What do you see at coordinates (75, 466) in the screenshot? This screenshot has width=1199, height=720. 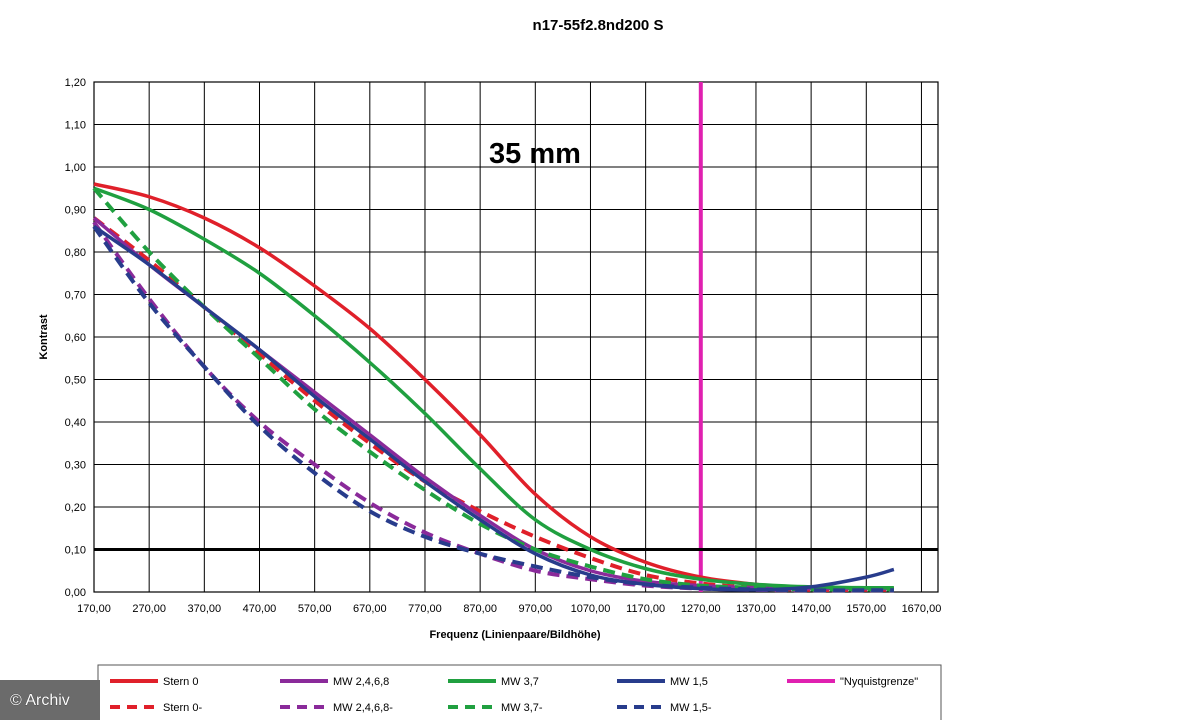 I see `y-tick-label: 0,30` at bounding box center [75, 466].